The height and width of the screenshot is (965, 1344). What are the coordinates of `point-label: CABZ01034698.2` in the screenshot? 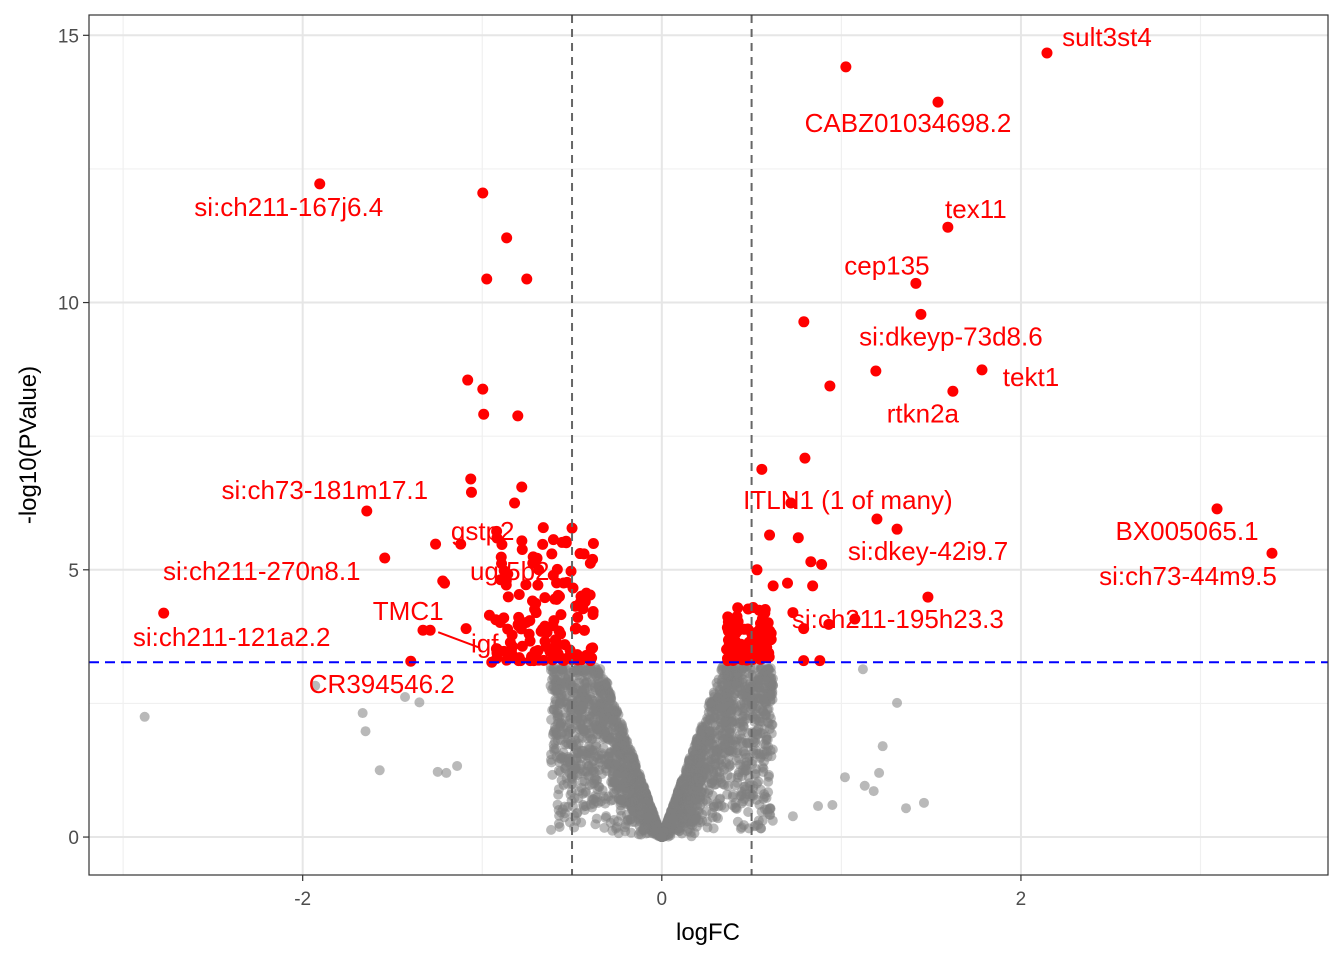 It's located at (908, 123).